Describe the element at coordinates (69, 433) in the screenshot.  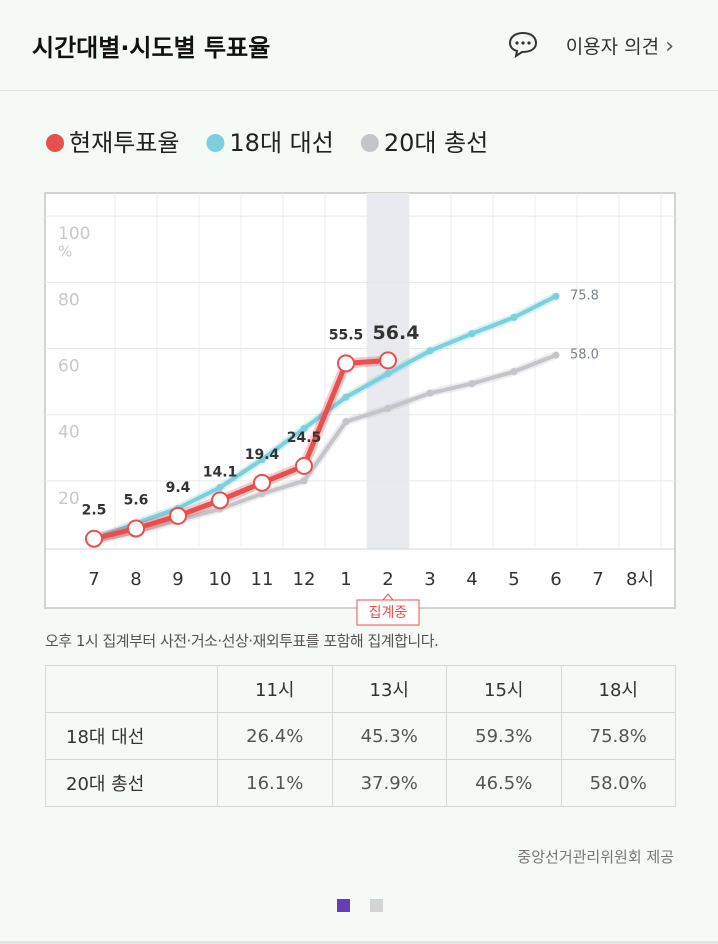
I see `y-tick-label: 40` at that location.